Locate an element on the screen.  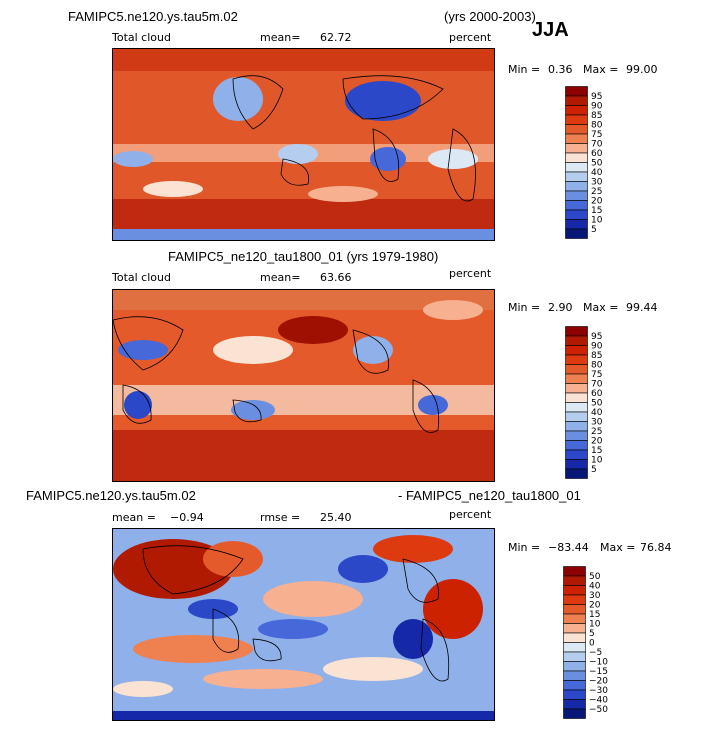
colorbar-tick-label: 40 is located at coordinates (597, 173).